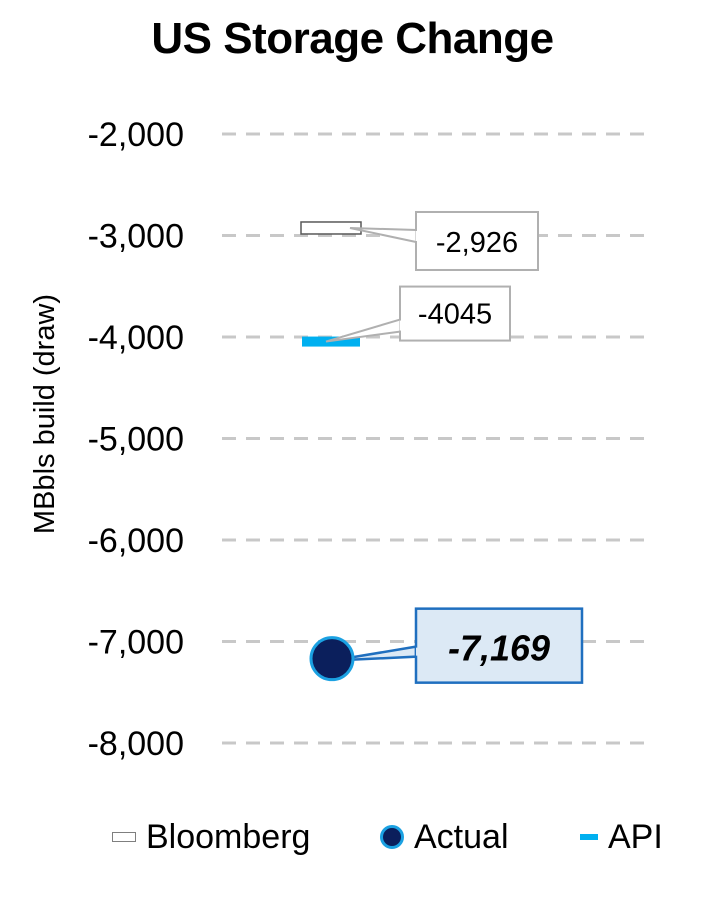  I want to click on legend-item-actual: Actual, so click(444, 837).